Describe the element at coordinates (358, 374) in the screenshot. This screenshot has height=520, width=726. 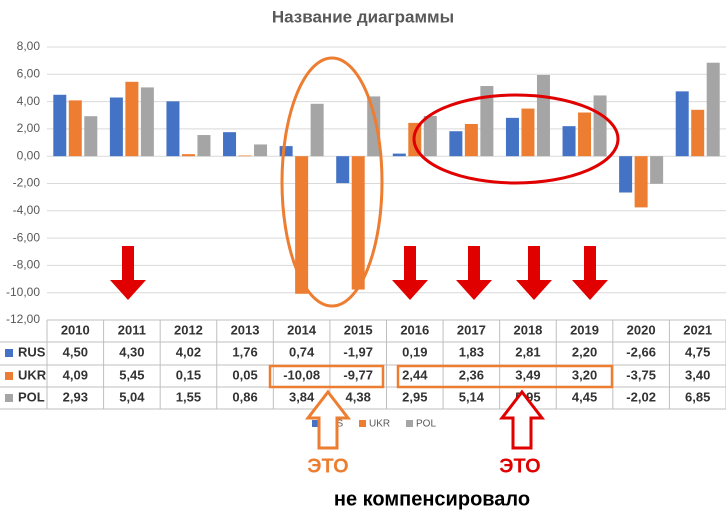
I see `table-cell: -9,77` at that location.